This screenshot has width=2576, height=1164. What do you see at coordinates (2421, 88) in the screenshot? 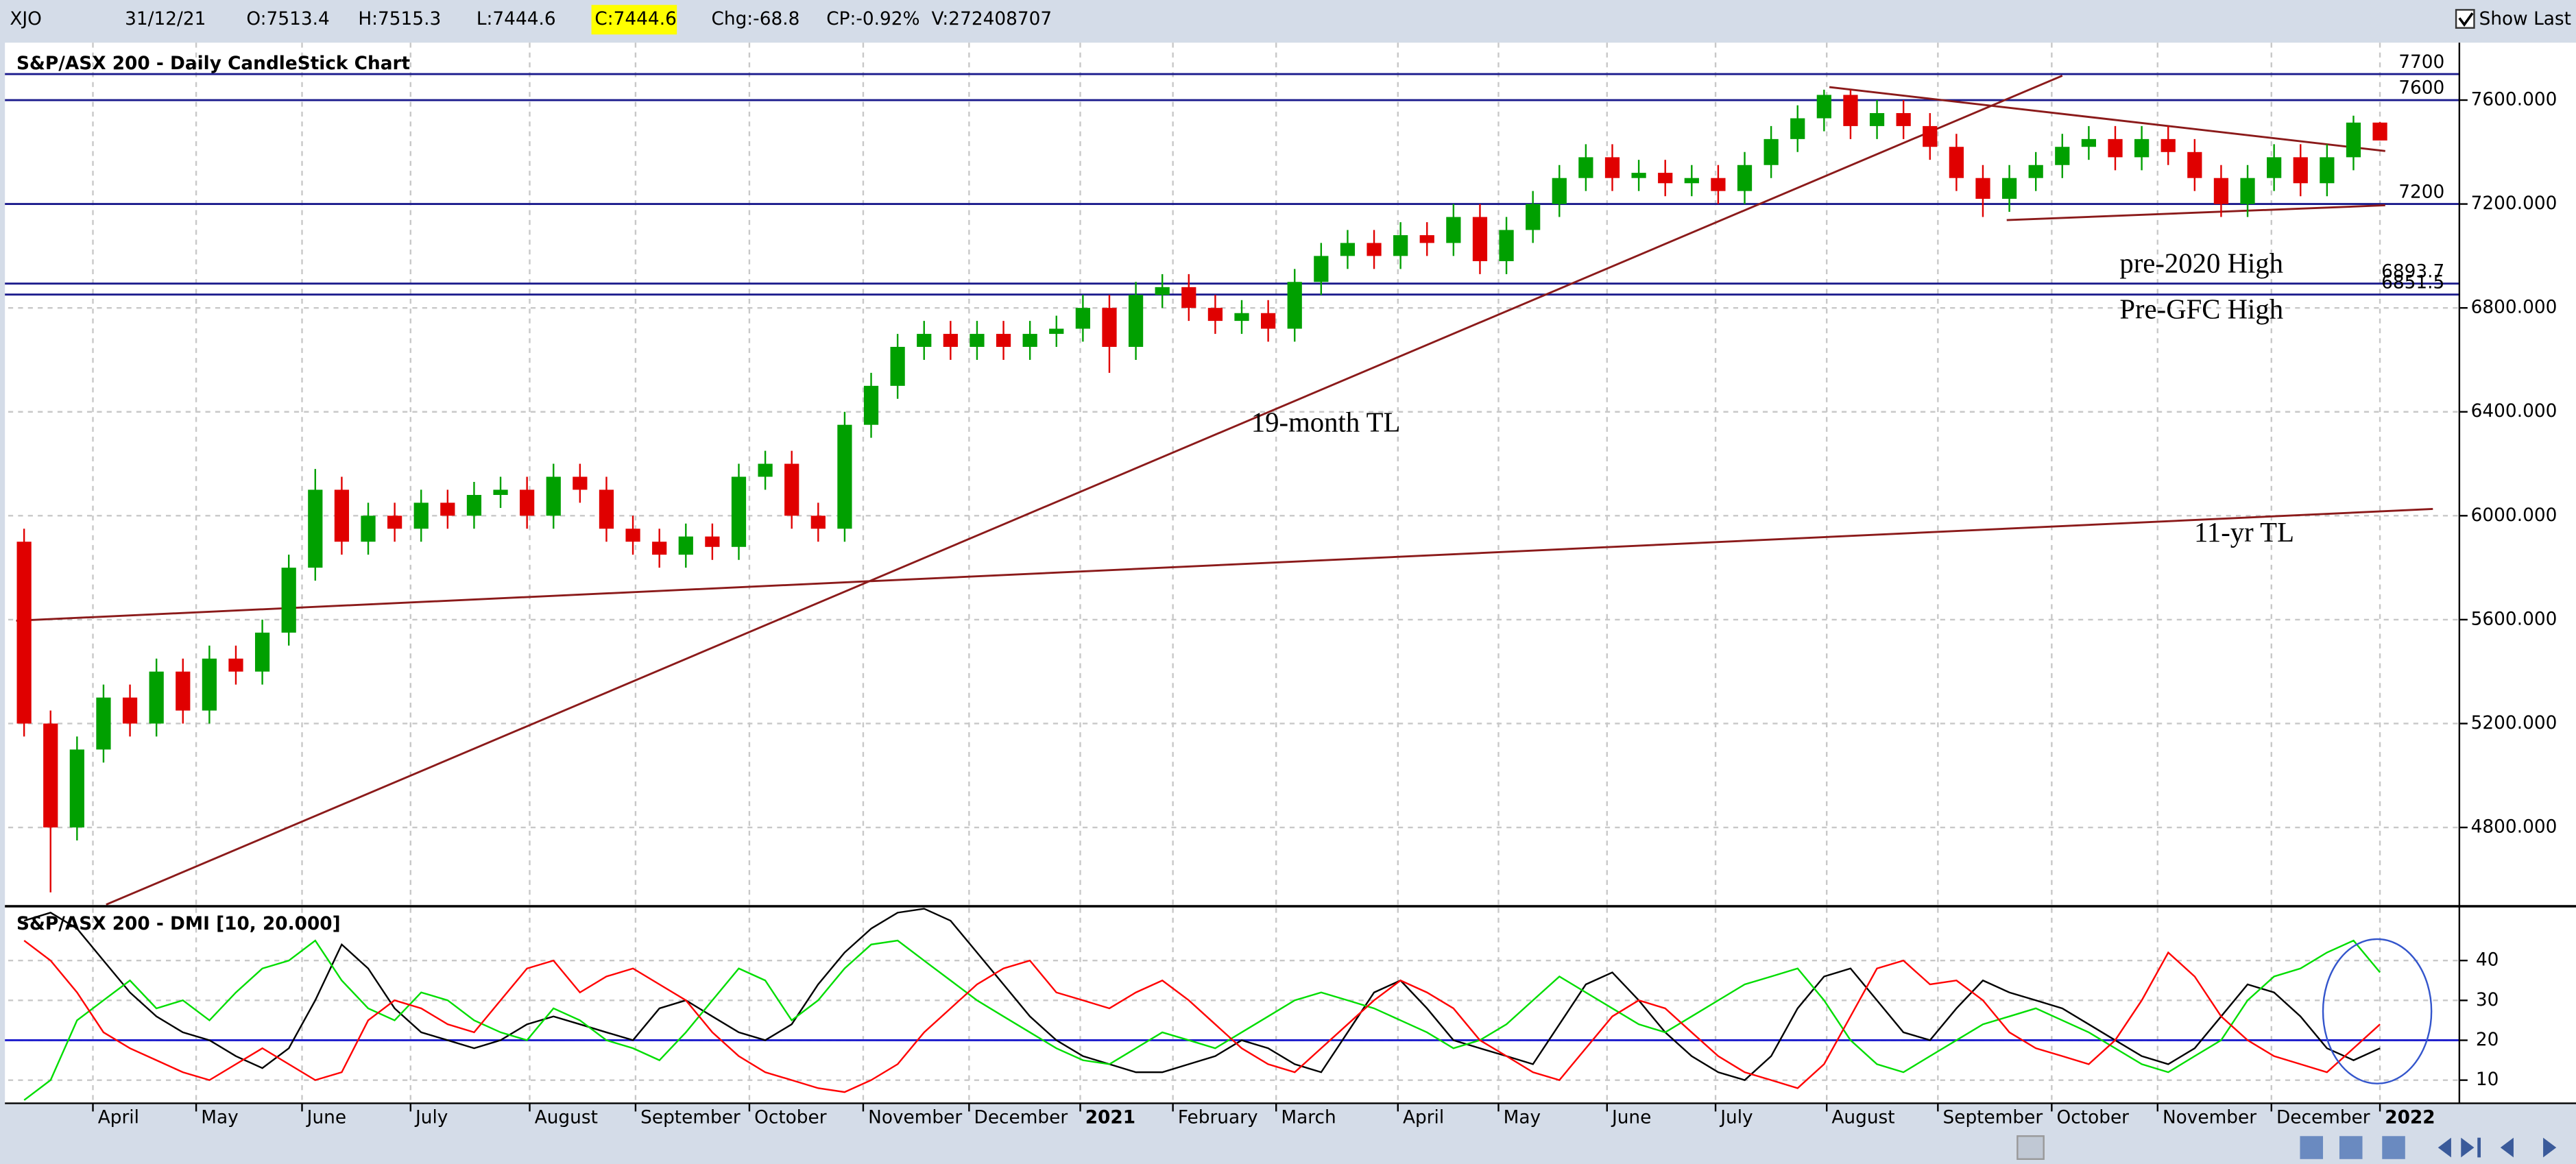
I see `level-label: 7600` at bounding box center [2421, 88].